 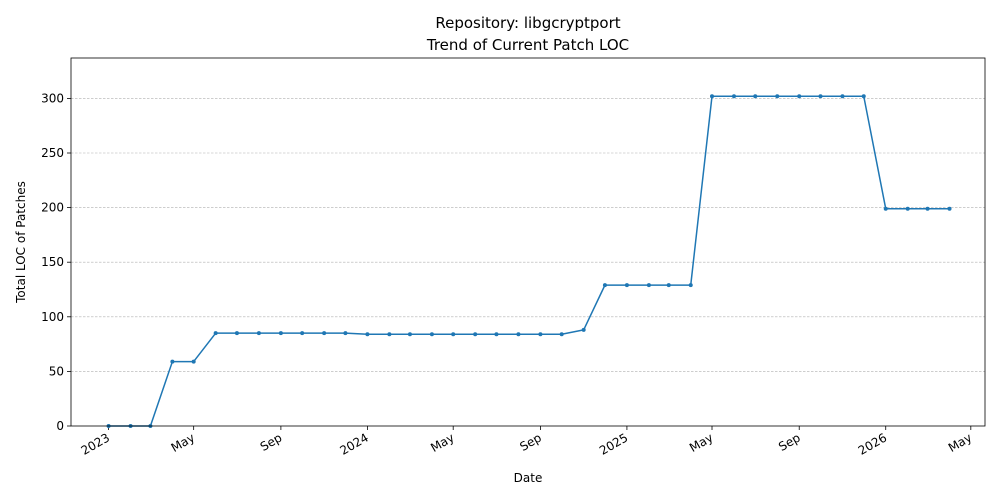 I want to click on y-tick-label: 250, so click(x=52, y=153).